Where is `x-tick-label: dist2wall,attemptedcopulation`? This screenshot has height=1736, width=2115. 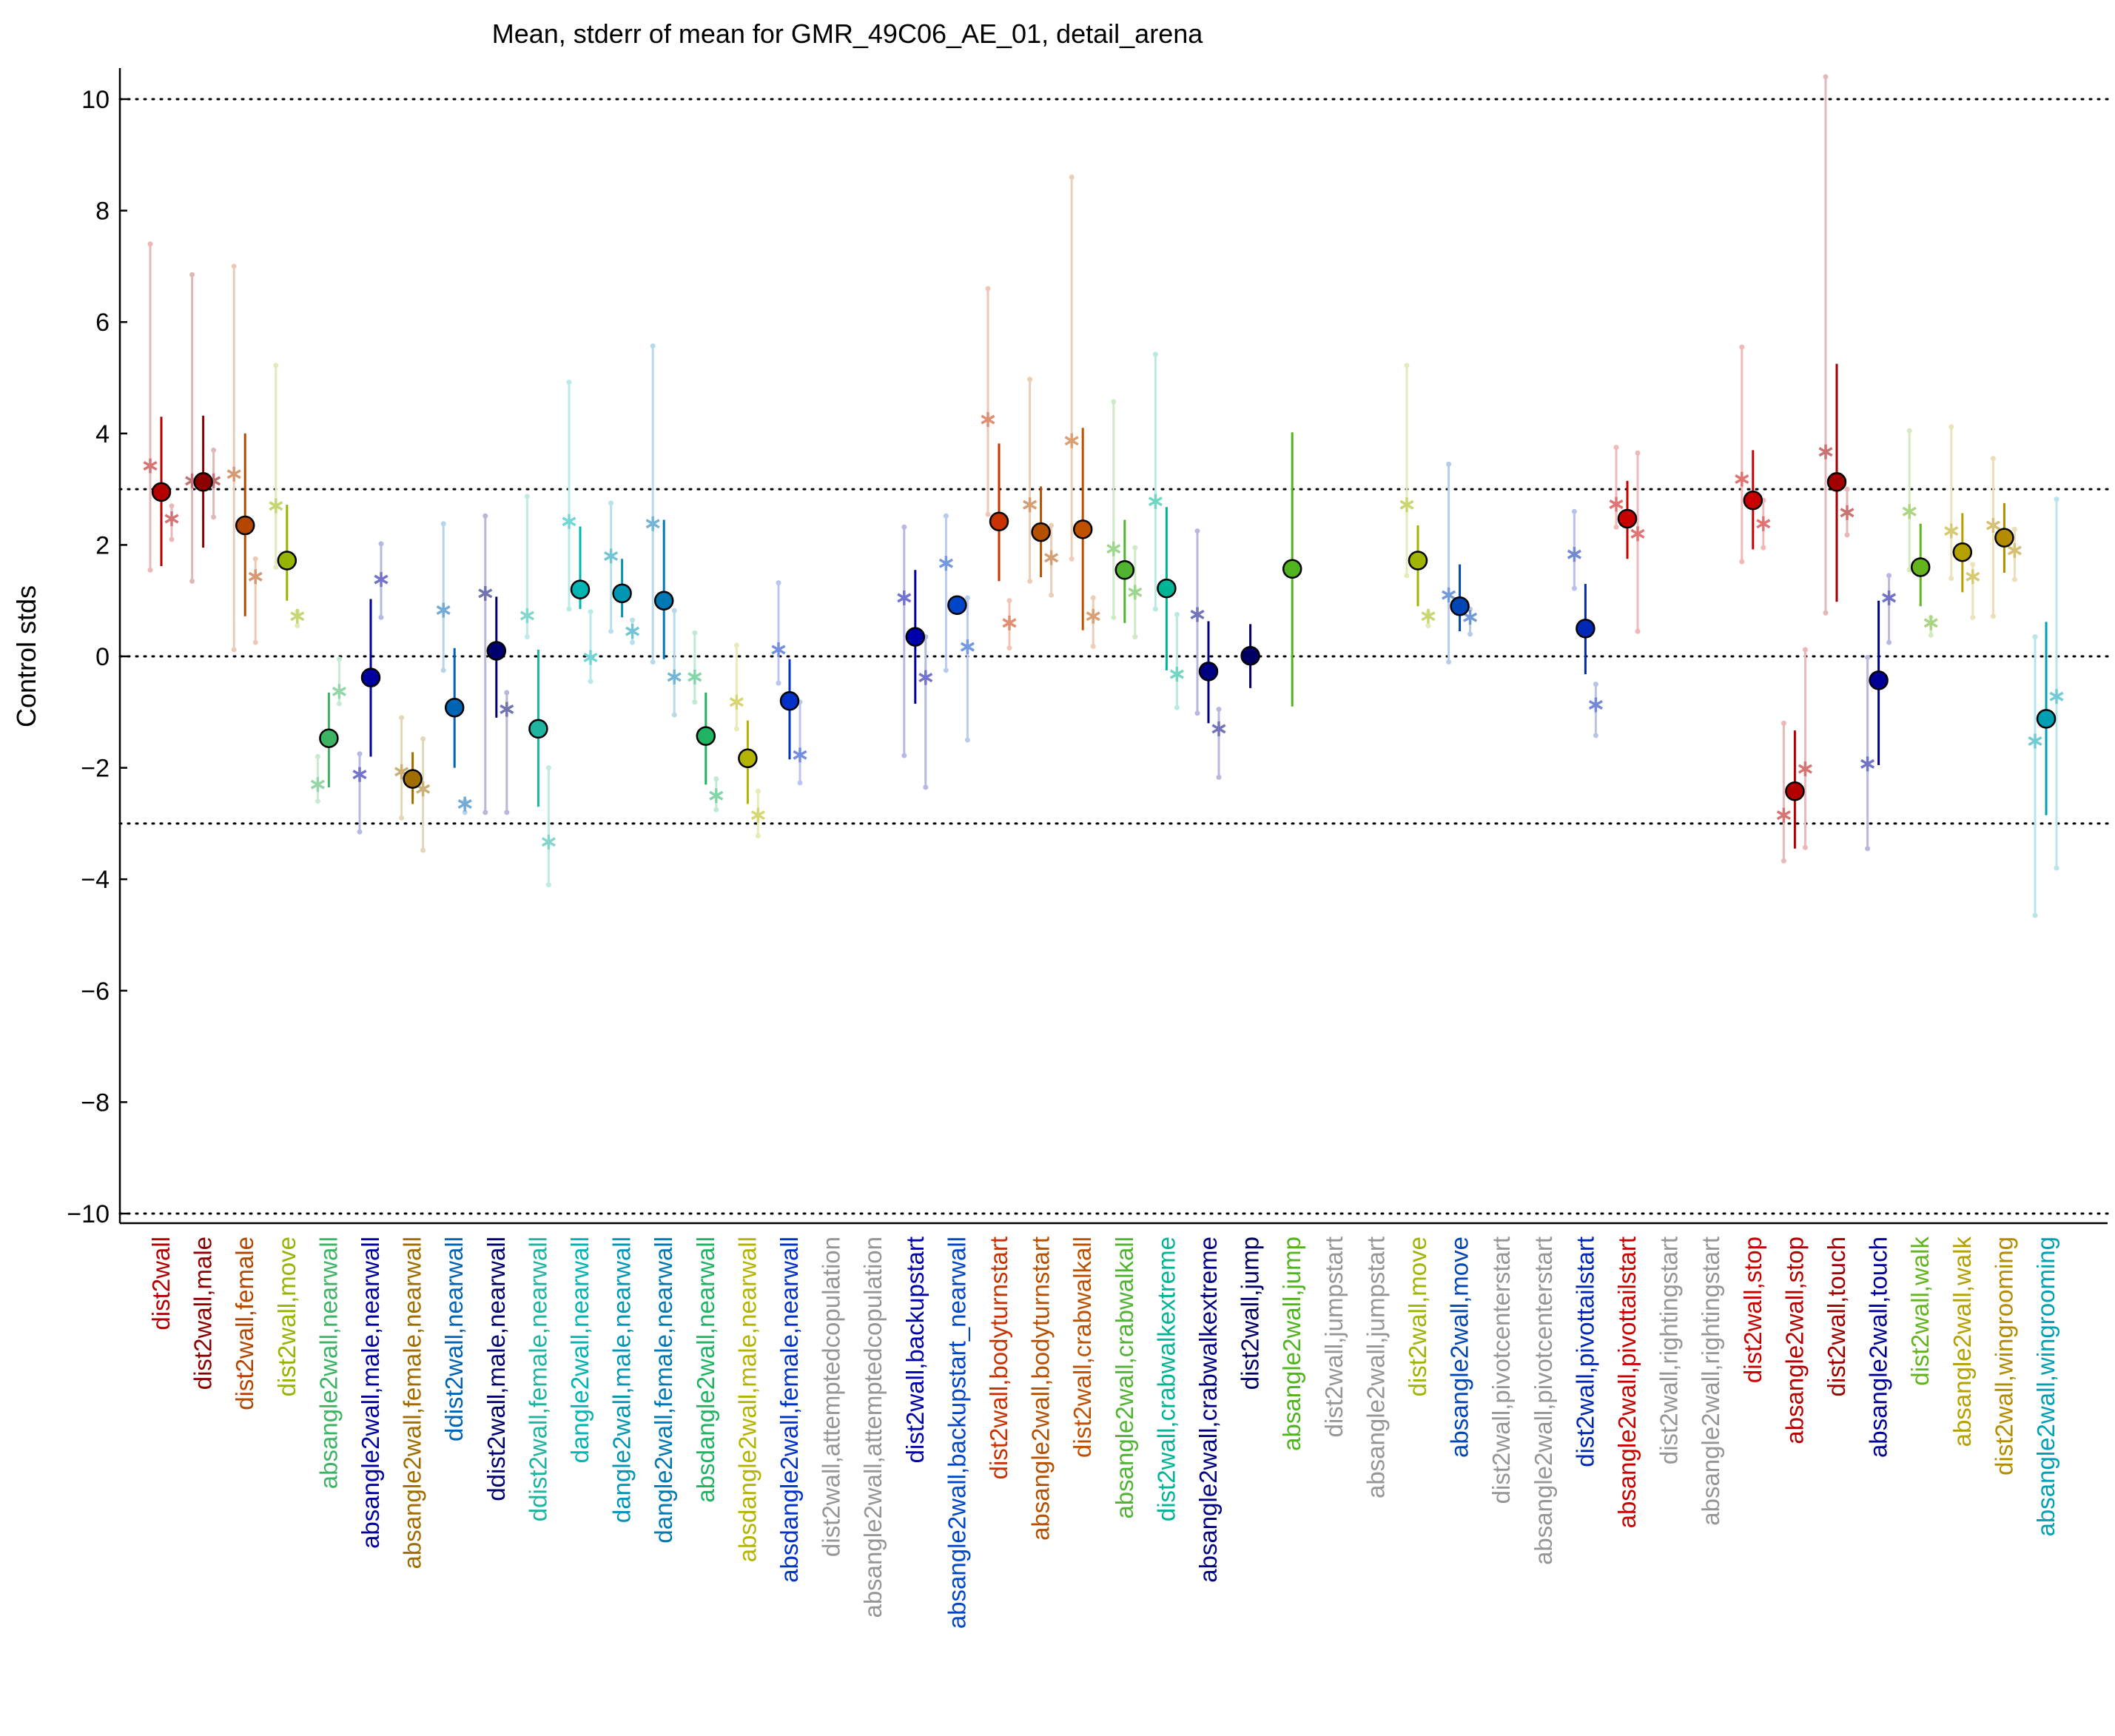
x-tick-label: dist2wall,attemptedcopulation is located at coordinates (831, 1397).